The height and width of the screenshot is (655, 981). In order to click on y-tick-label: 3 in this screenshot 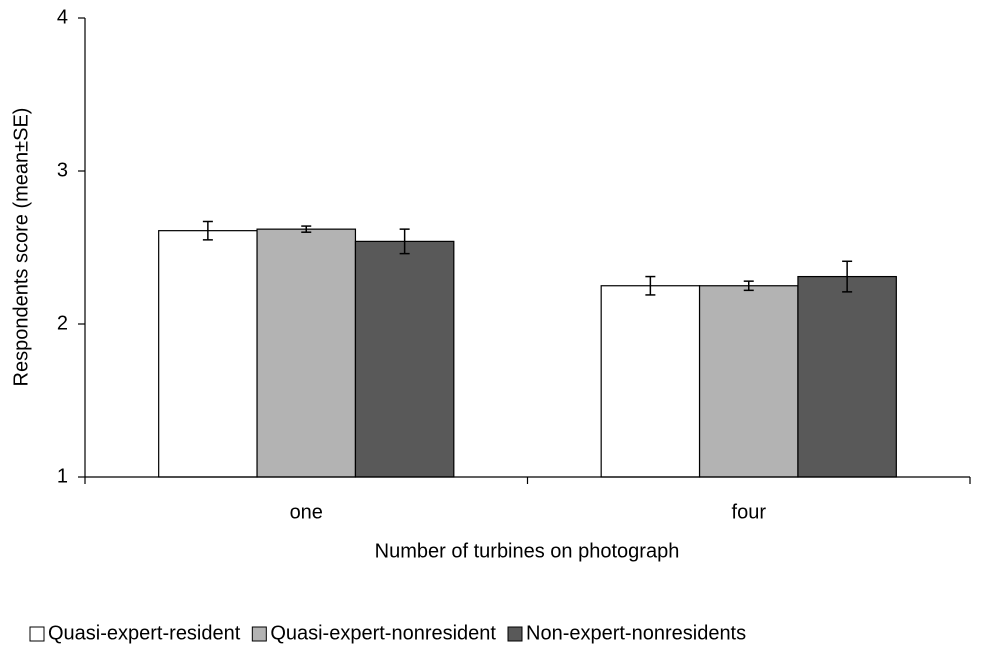, I will do `click(62, 170)`.